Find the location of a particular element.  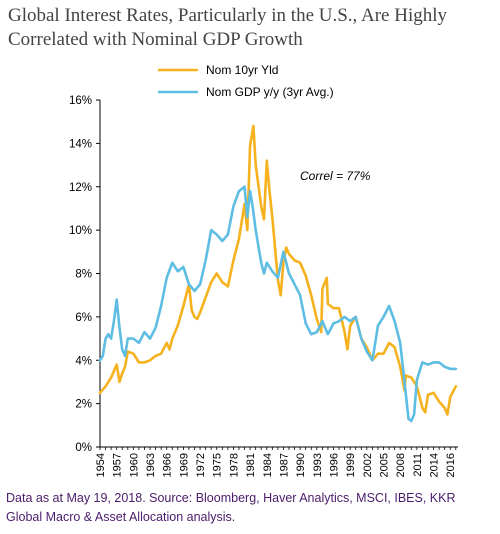

x-tick-label: 2011 is located at coordinates (418, 465).